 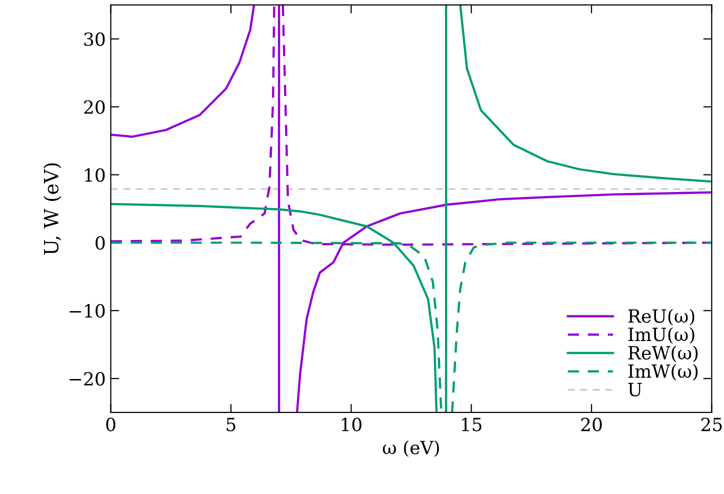 I want to click on y-axis-title: U, W (eV), so click(x=52, y=209).